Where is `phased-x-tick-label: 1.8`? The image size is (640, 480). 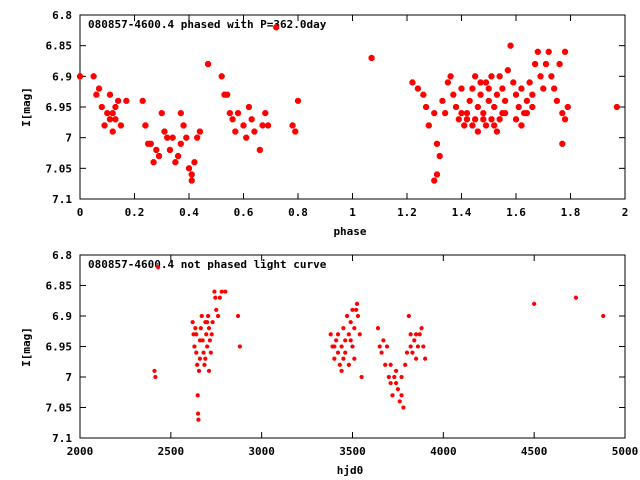
phased-x-tick-label: 1.8 is located at coordinates (571, 212).